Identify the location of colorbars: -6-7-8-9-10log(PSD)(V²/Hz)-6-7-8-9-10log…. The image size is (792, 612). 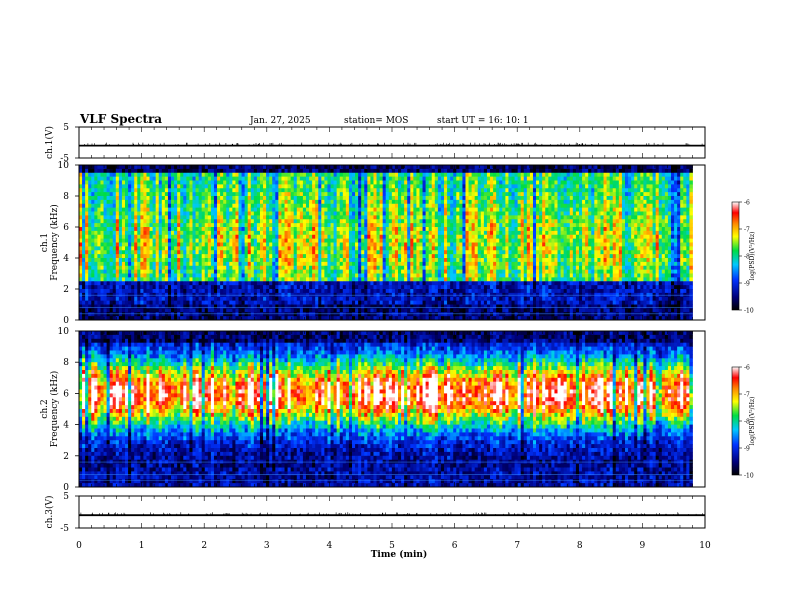
(744, 340).